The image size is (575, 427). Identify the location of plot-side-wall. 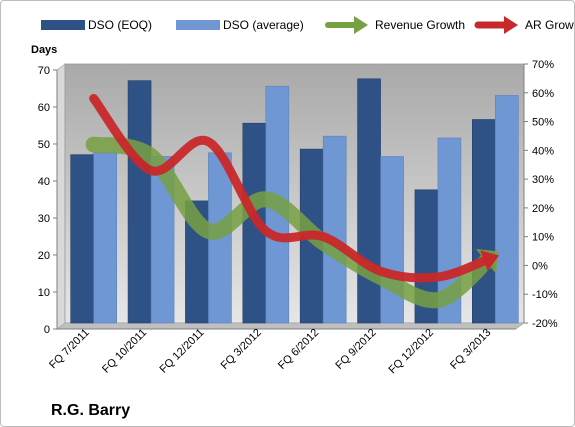
(61, 196).